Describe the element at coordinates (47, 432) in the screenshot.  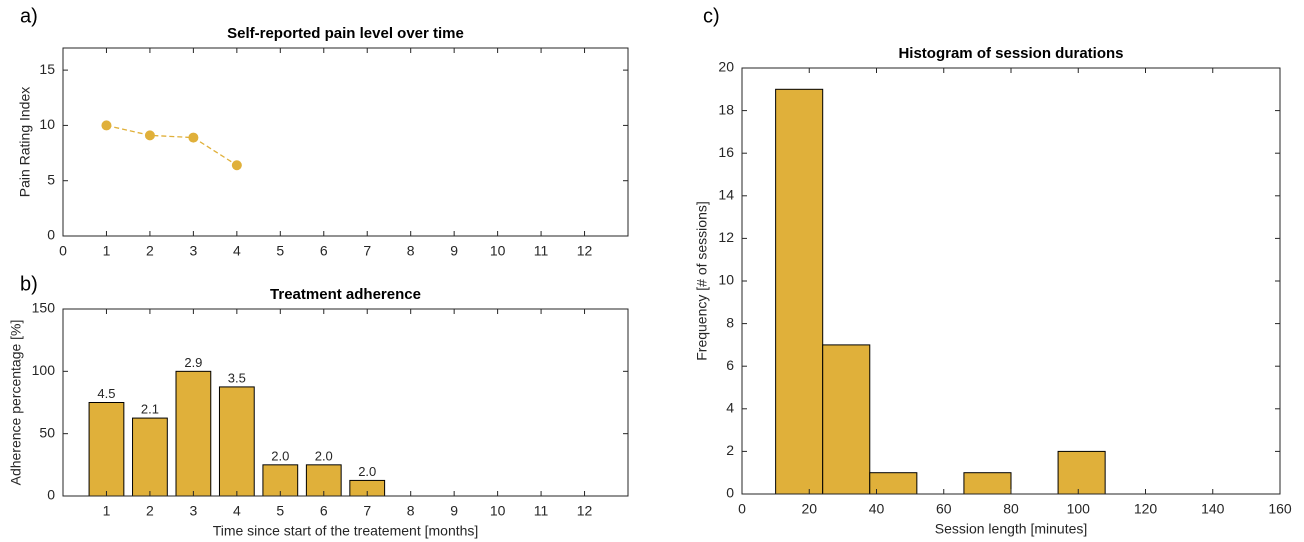
I see `y-tick-label: 50` at that location.